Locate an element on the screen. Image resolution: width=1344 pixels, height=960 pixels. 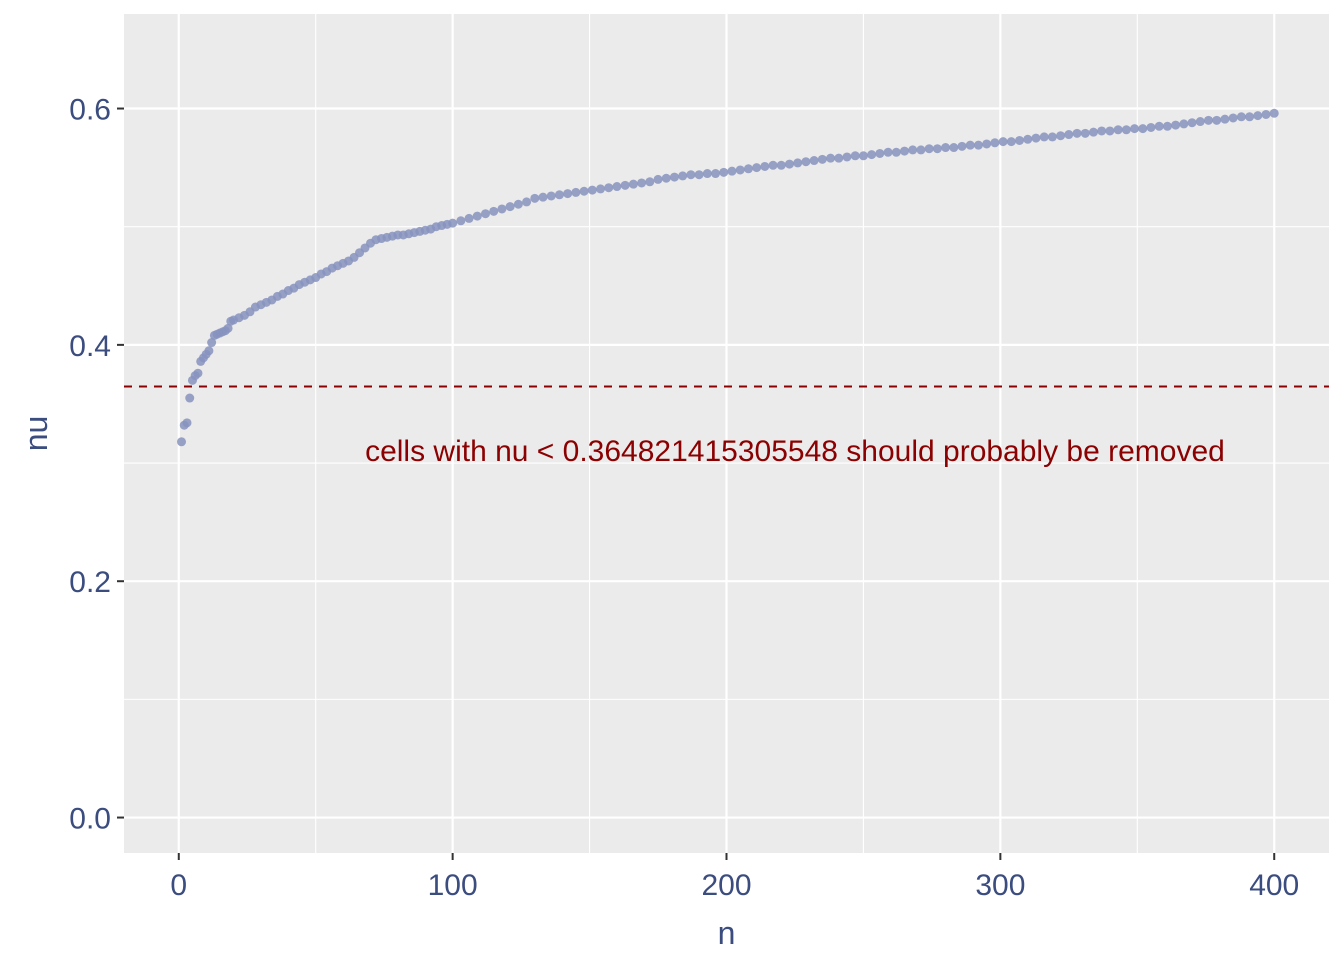
x-axis-title: n is located at coordinates (727, 933).